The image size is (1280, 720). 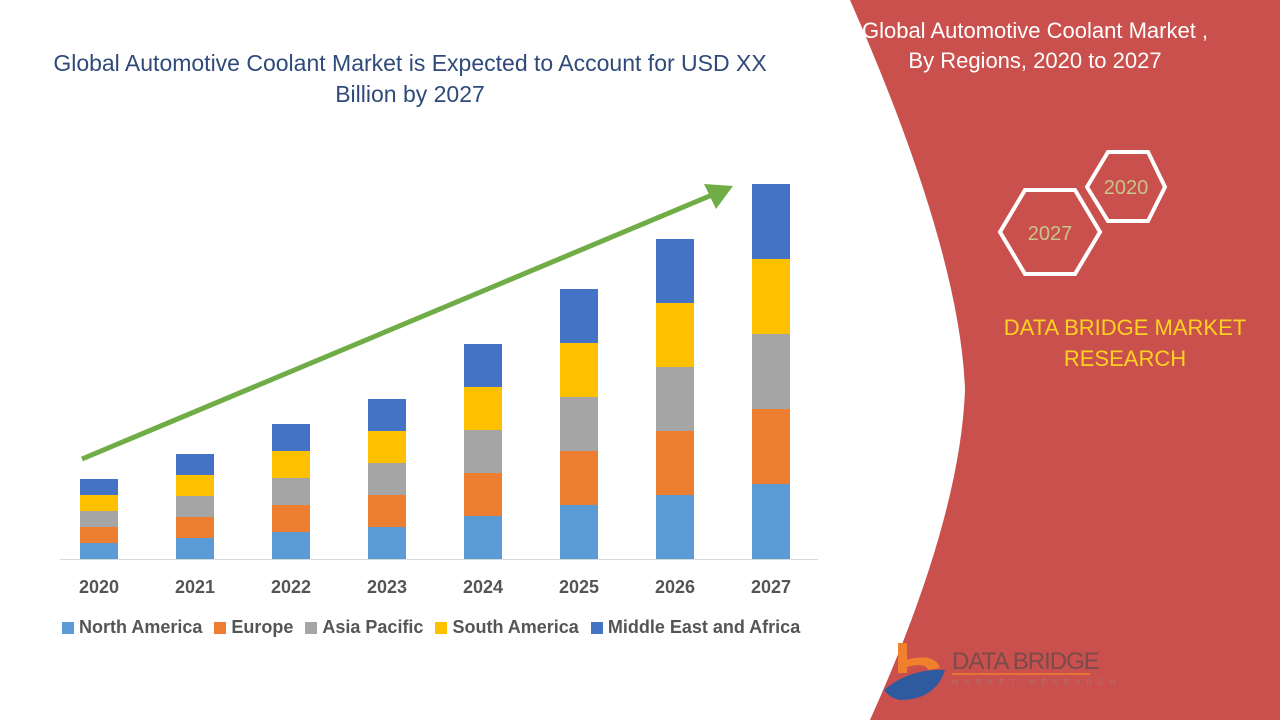 I want to click on bar-segment-south-america-2021, so click(x=195, y=485).